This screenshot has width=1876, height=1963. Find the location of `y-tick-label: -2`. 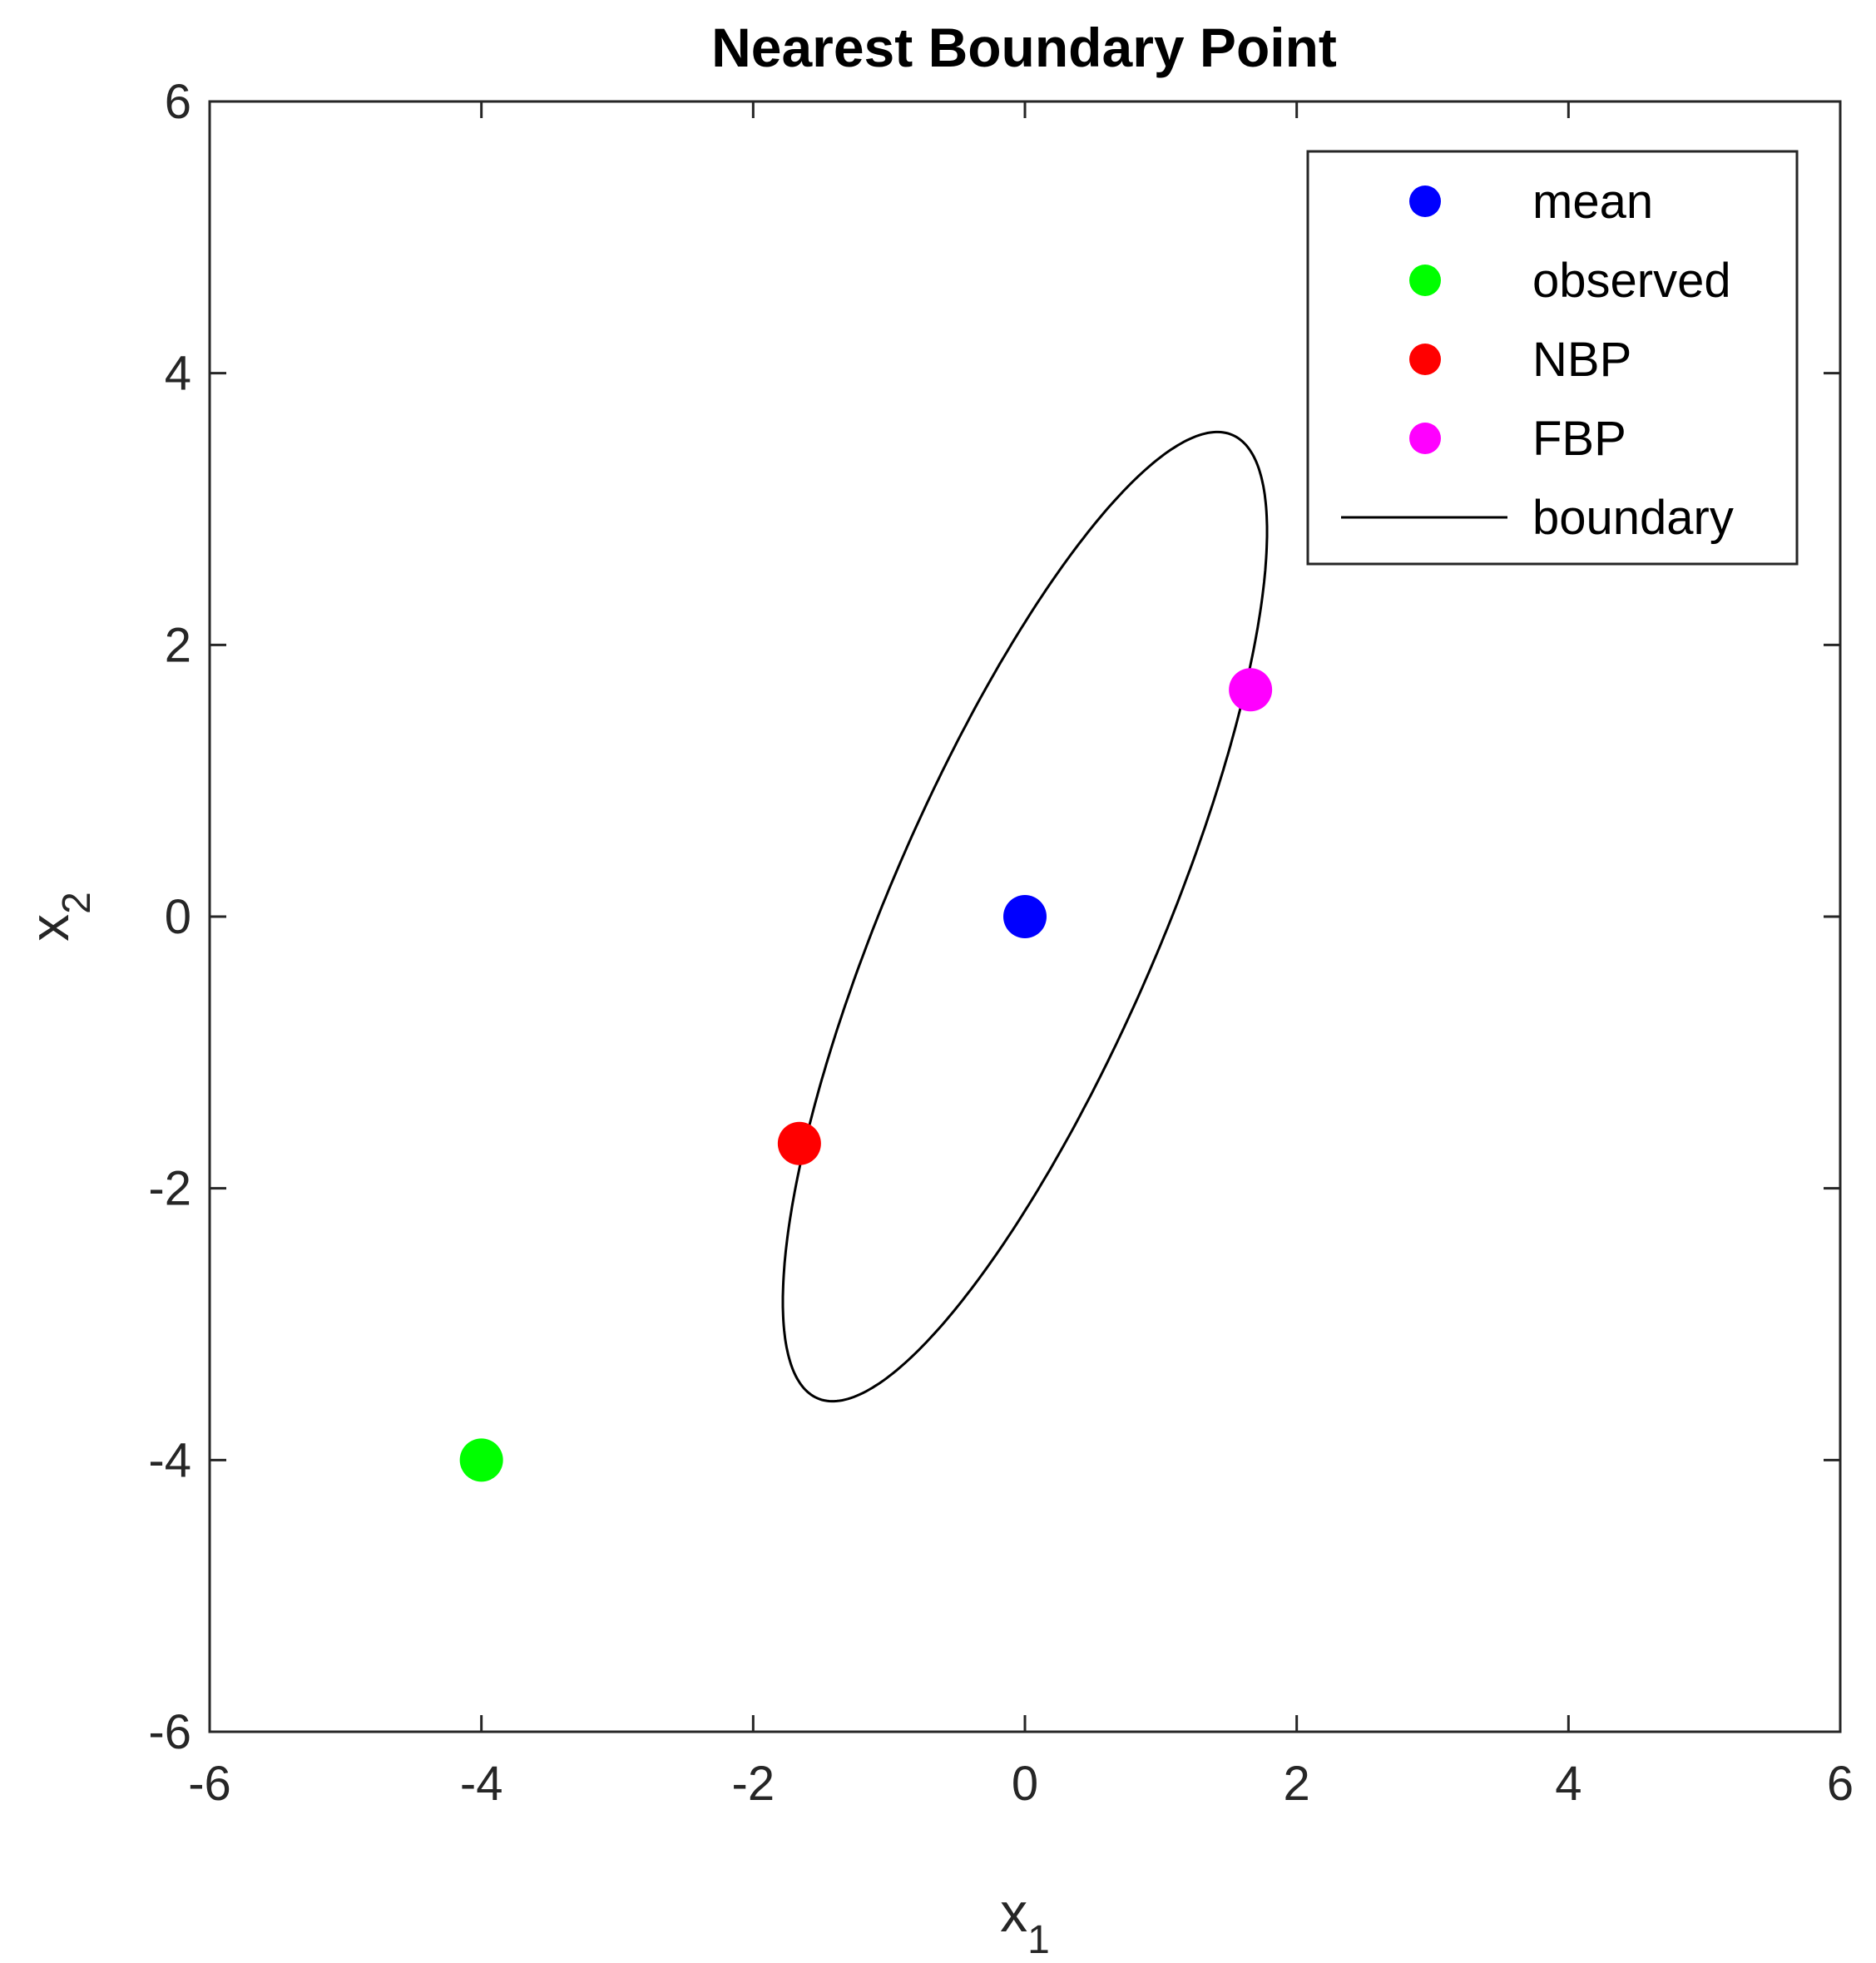

y-tick-label: -2 is located at coordinates (169, 1189).